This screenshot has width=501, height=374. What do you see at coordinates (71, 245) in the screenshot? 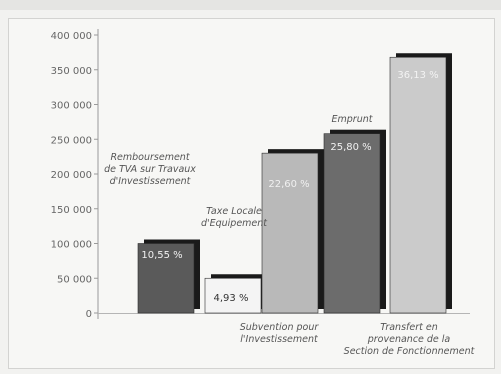
I see `y-tick-label: 100 000` at bounding box center [71, 245].